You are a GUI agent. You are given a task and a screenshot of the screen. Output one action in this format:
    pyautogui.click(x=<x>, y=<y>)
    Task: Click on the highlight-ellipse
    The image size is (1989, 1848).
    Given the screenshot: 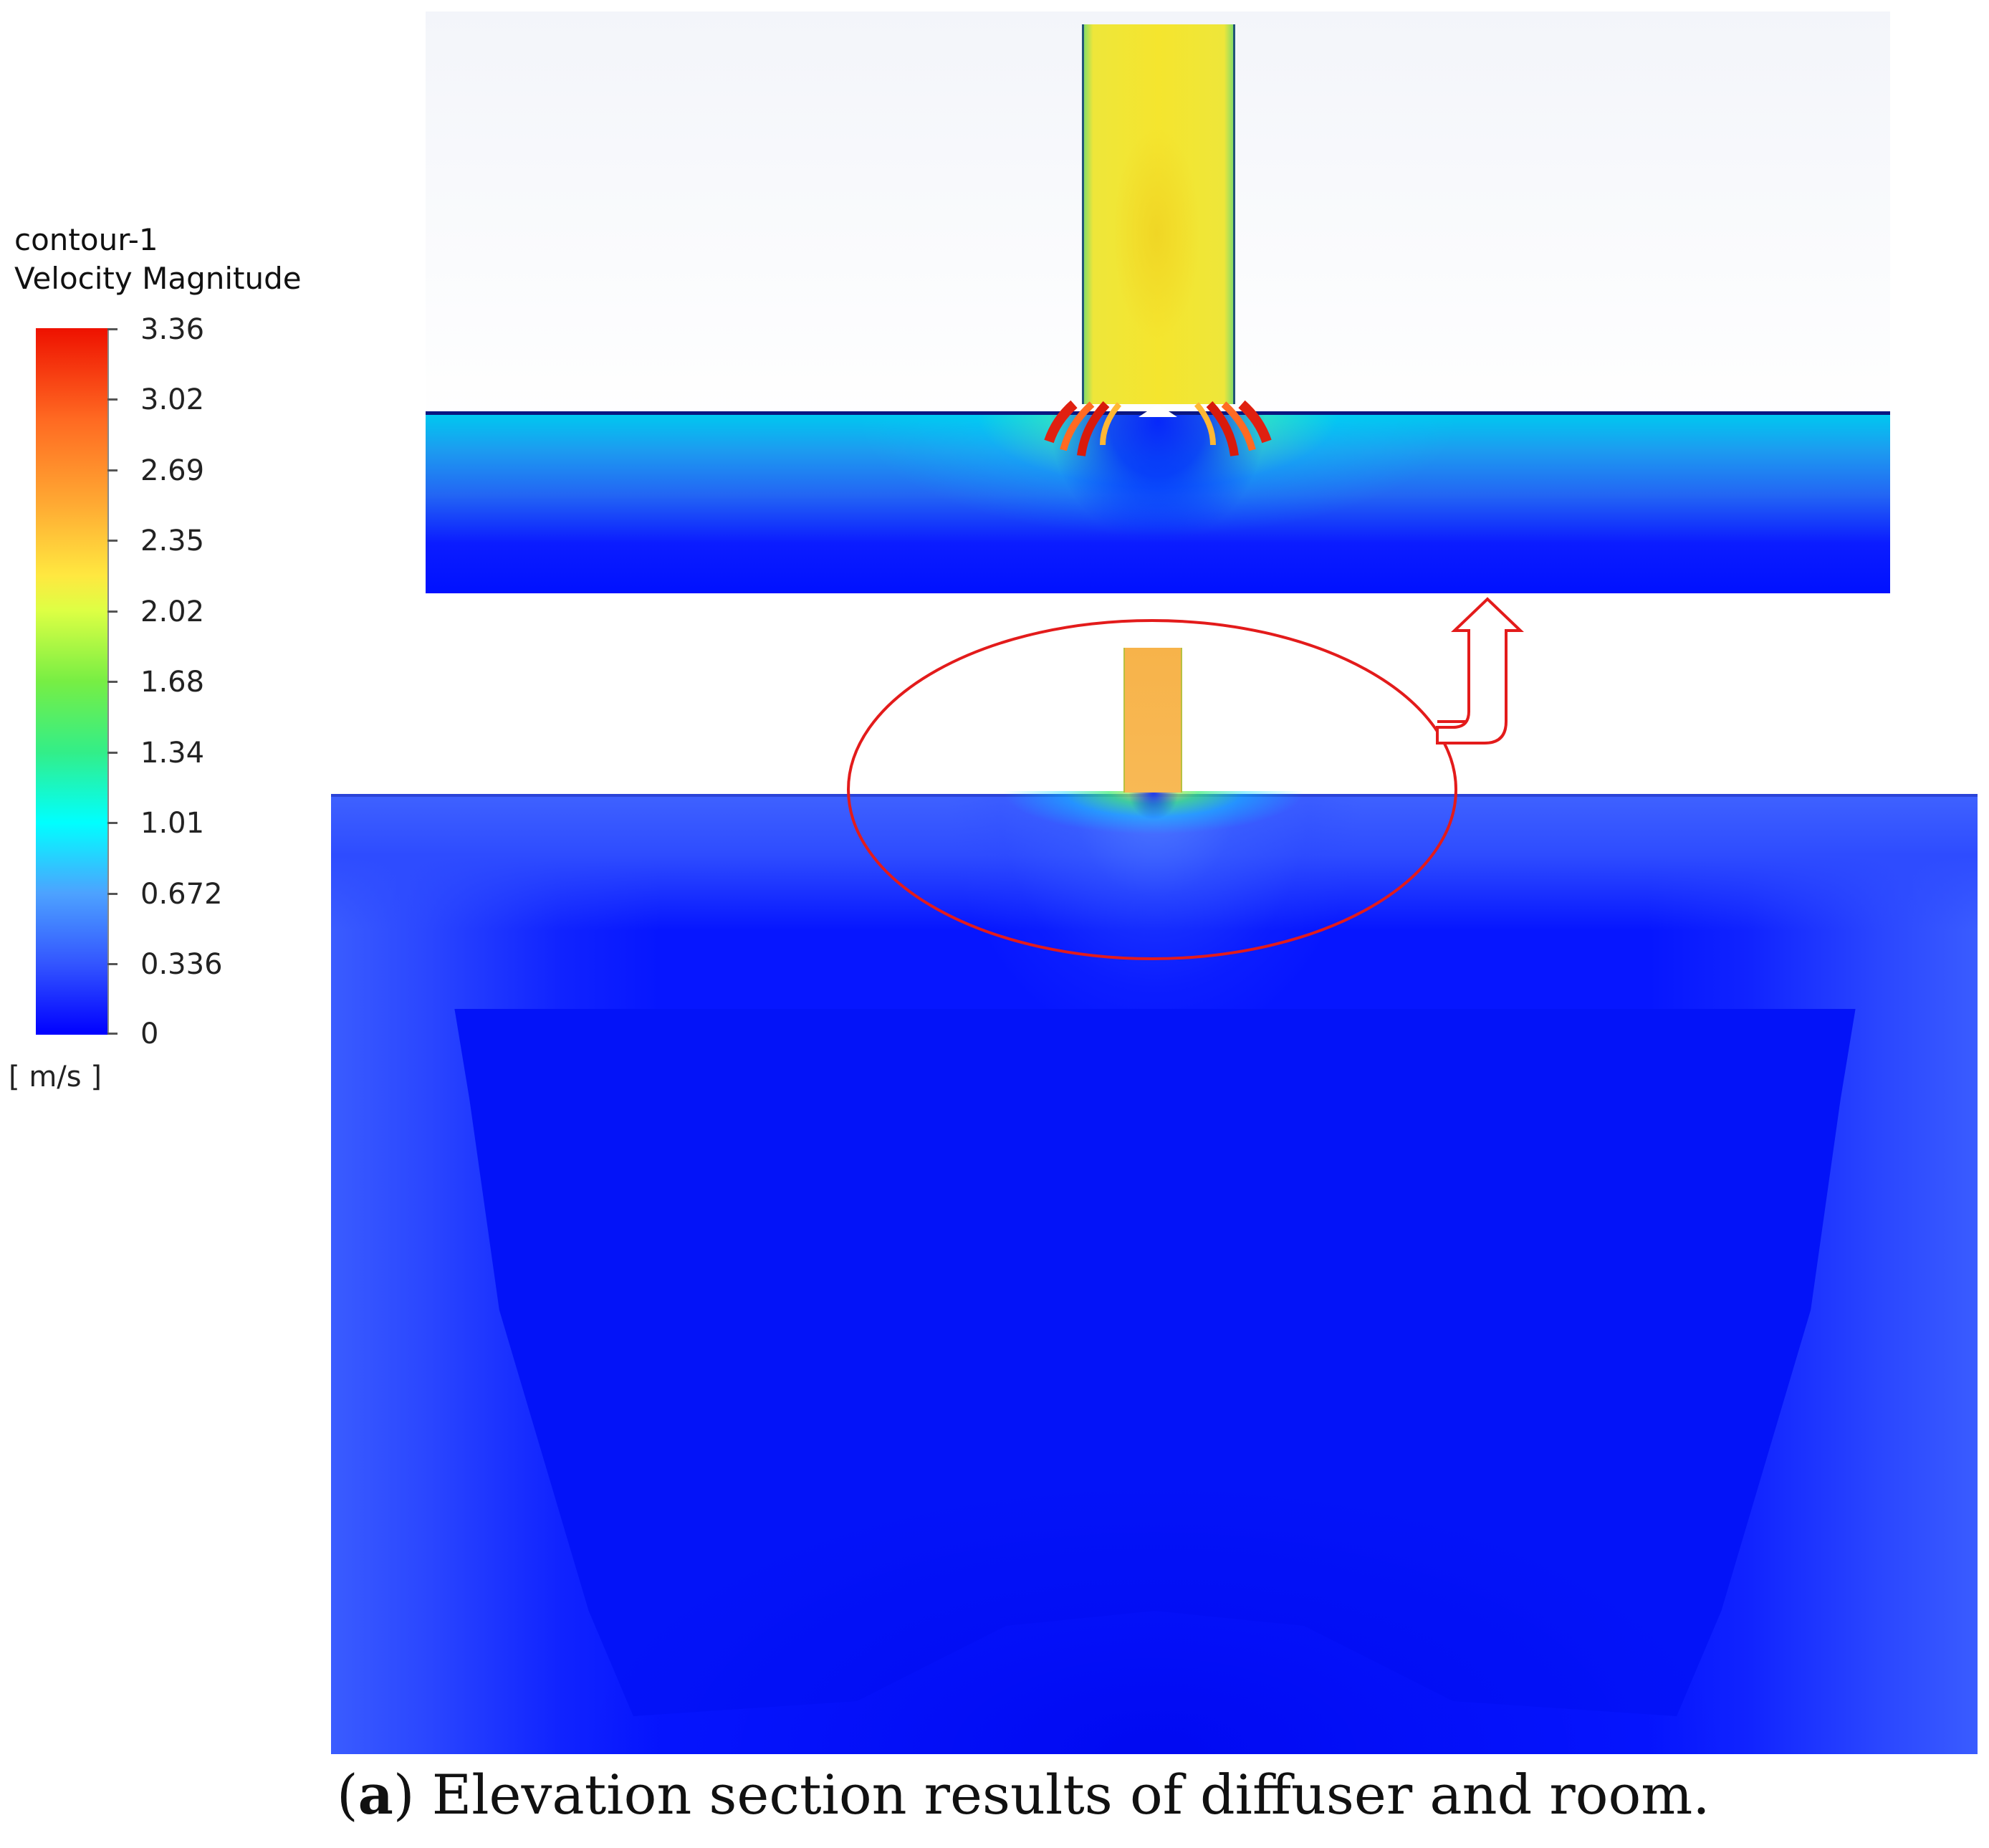 What is the action you would take?
    pyautogui.click(x=1152, y=789)
    